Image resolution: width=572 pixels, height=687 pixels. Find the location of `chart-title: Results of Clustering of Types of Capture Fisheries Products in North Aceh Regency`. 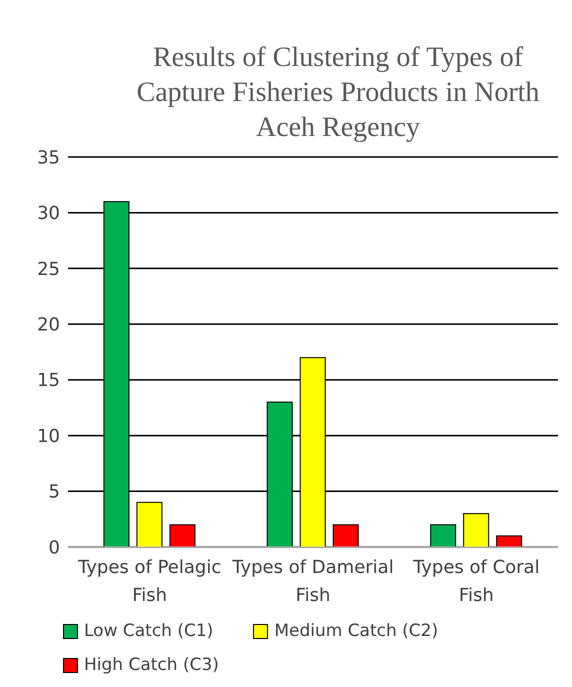

chart-title: Results of Clustering of Types of Capture Fisheries Products in North Aceh Regency is located at coordinates (338, 93).